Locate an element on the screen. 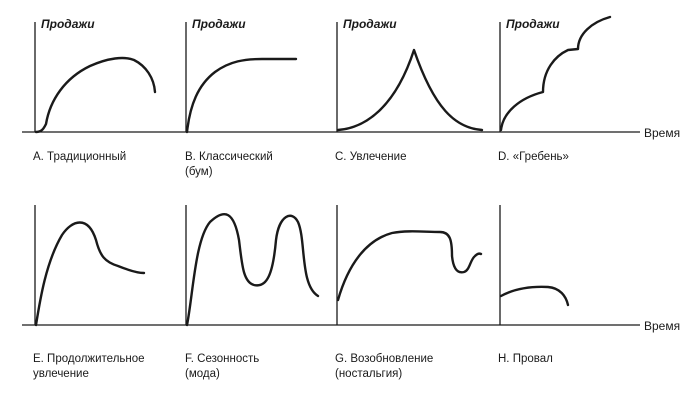 This screenshot has height=405, width=700. caption-b-line-2: (бум) is located at coordinates (199, 172).